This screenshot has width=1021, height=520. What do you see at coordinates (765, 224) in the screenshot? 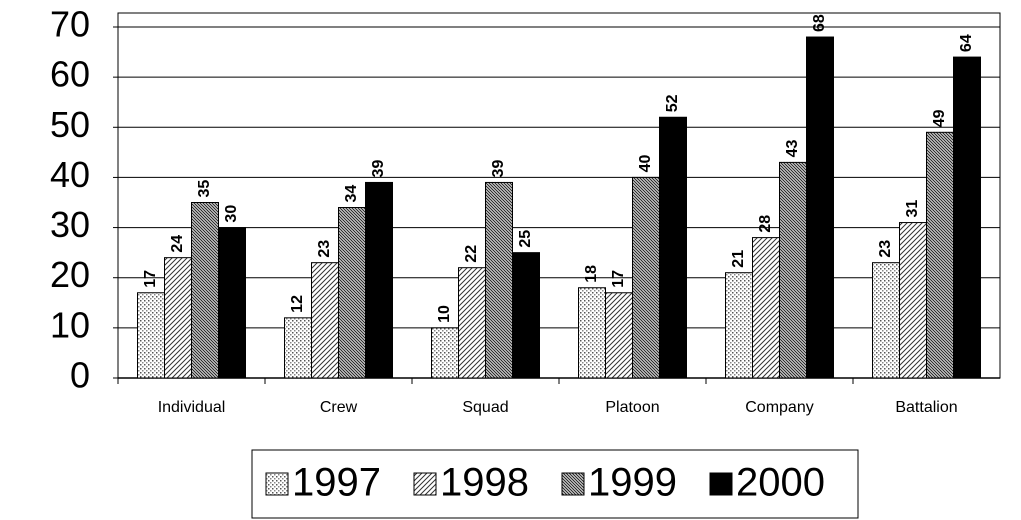
I see `value-label: 28` at bounding box center [765, 224].